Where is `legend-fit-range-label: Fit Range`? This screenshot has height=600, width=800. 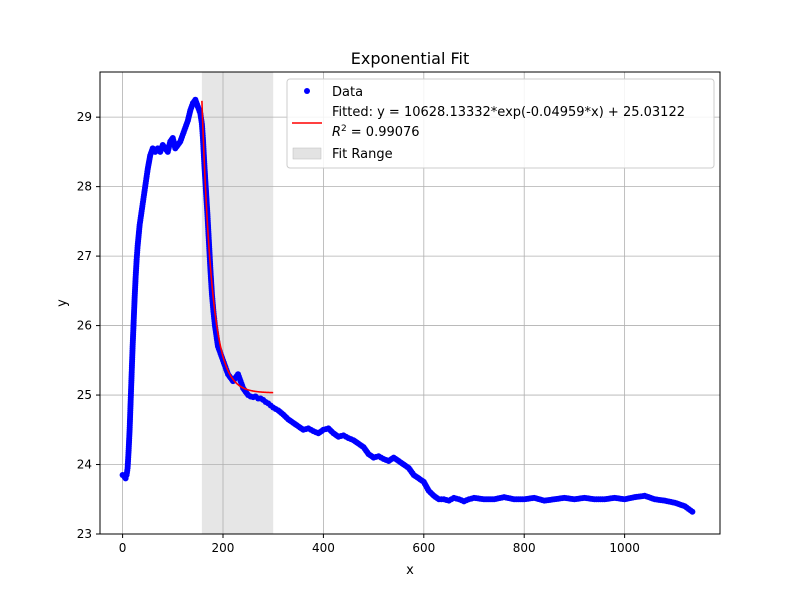
legend-fit-range-label: Fit Range is located at coordinates (362, 154).